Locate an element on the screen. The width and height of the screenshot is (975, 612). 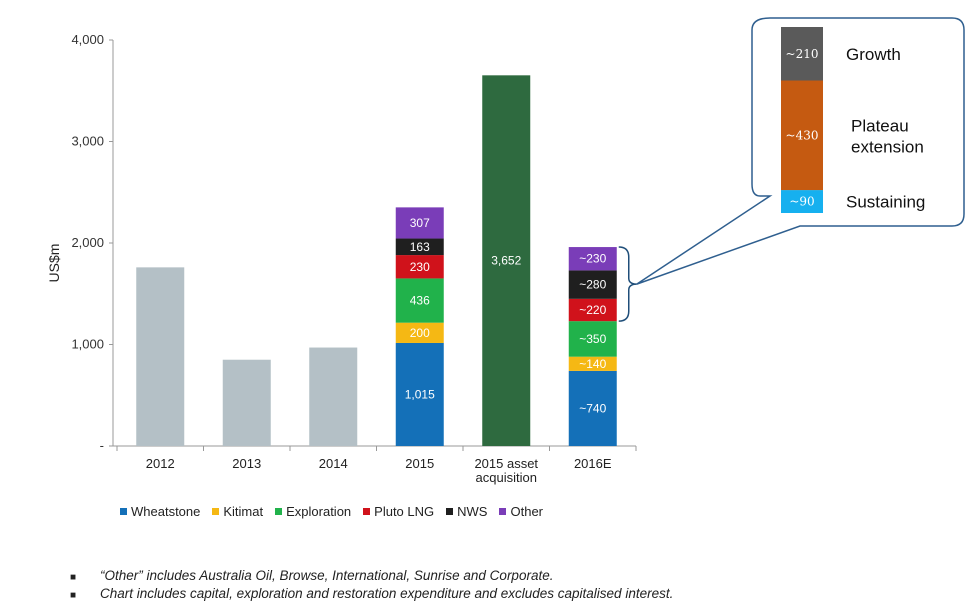
bar-label-2015-asset-acquisition: 3,652 is located at coordinates (506, 261).